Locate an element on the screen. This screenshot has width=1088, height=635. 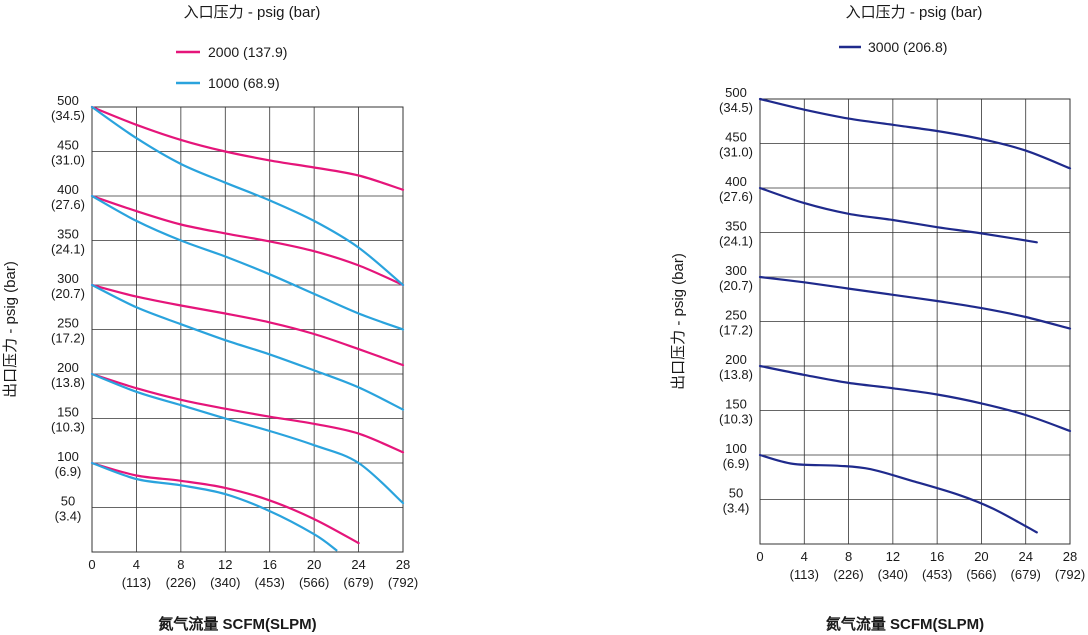
legend-label: 3000 (206.8) is located at coordinates (907, 47).